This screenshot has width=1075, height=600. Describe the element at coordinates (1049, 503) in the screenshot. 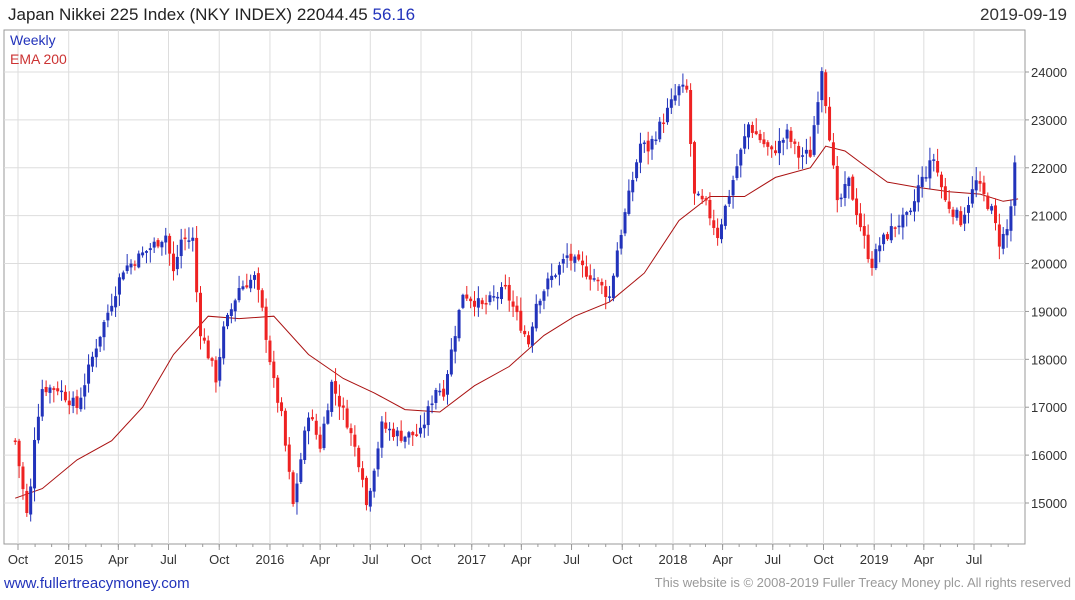

I see `y-tick-label: 15000` at that location.